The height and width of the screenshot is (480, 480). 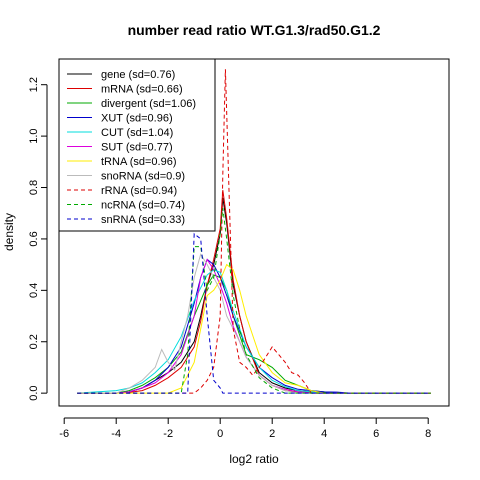 What do you see at coordinates (245, 428) in the screenshot?
I see `x-axis: -6 -4 -2 0 2 4 6 8` at bounding box center [245, 428].